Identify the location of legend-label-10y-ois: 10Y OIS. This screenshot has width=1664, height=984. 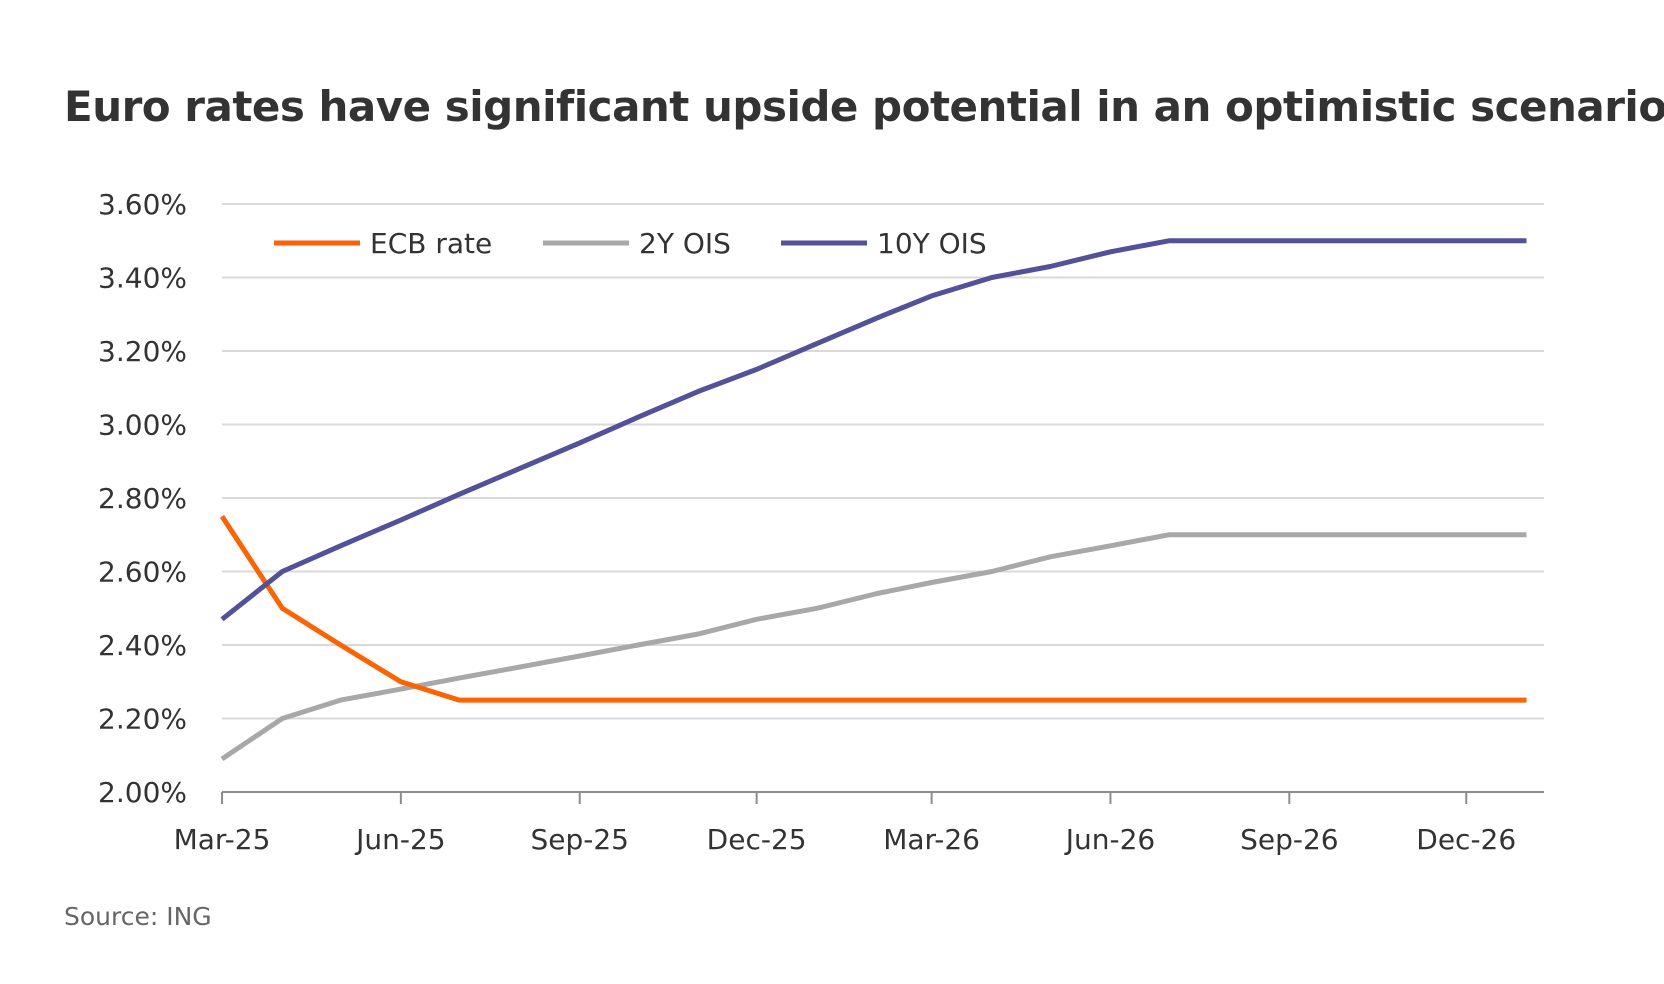
(932, 243).